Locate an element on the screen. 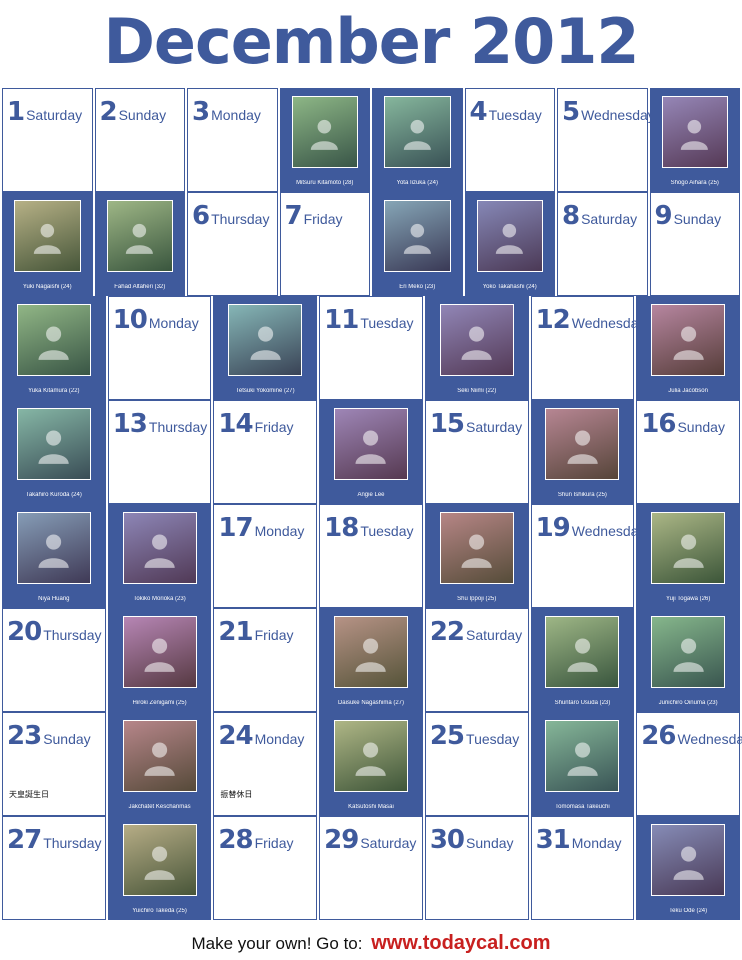 This screenshot has width=742, height=960. day-cell: 20 Thursday is located at coordinates (54, 660).